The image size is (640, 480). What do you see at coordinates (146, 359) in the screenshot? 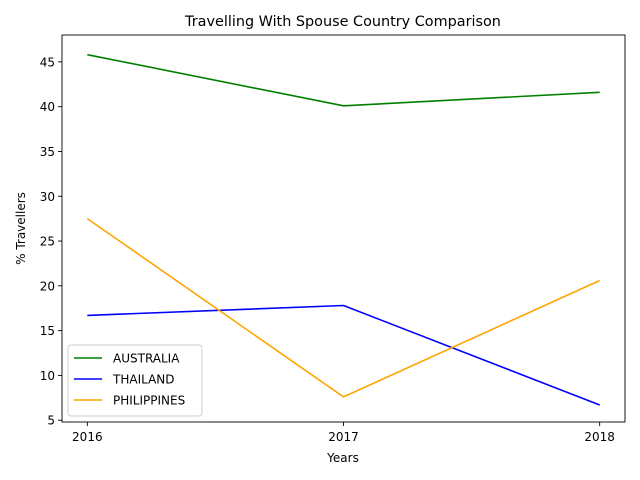
I see `legend-label-australia: AUSTRALIA` at bounding box center [146, 359].